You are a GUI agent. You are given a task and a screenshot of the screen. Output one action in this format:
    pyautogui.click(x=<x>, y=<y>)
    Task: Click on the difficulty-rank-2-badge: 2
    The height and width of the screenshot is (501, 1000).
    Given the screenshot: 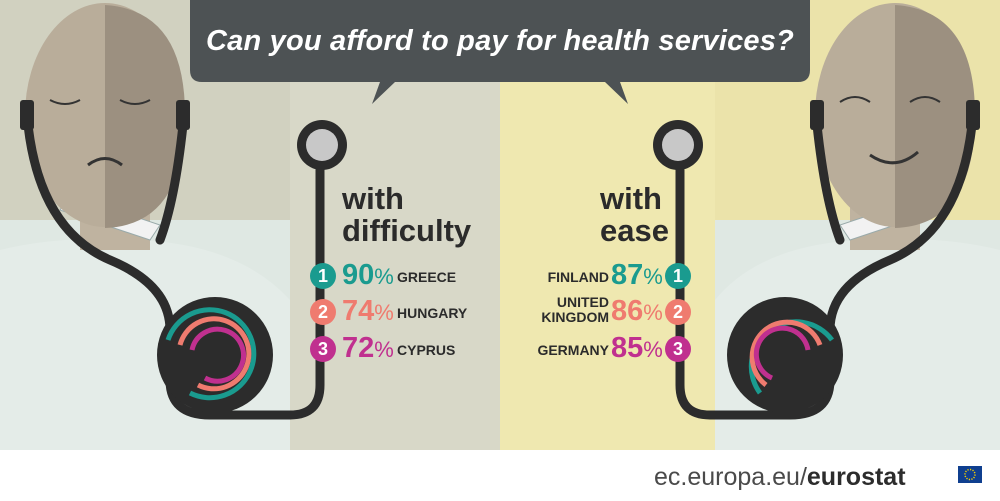 What is the action you would take?
    pyautogui.click(x=323, y=312)
    